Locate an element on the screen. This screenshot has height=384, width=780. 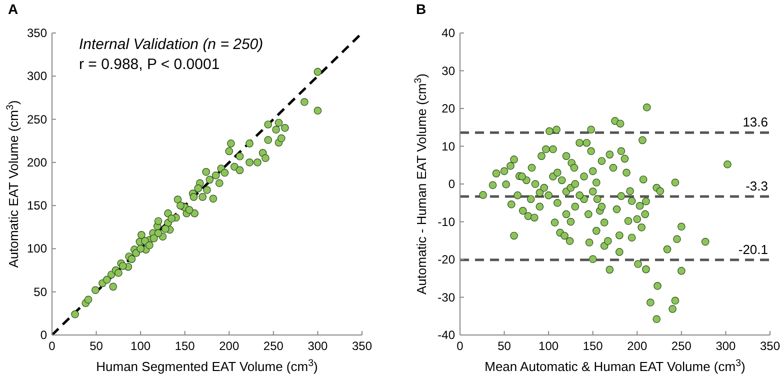
chart-title: B is located at coordinates (421, 9).